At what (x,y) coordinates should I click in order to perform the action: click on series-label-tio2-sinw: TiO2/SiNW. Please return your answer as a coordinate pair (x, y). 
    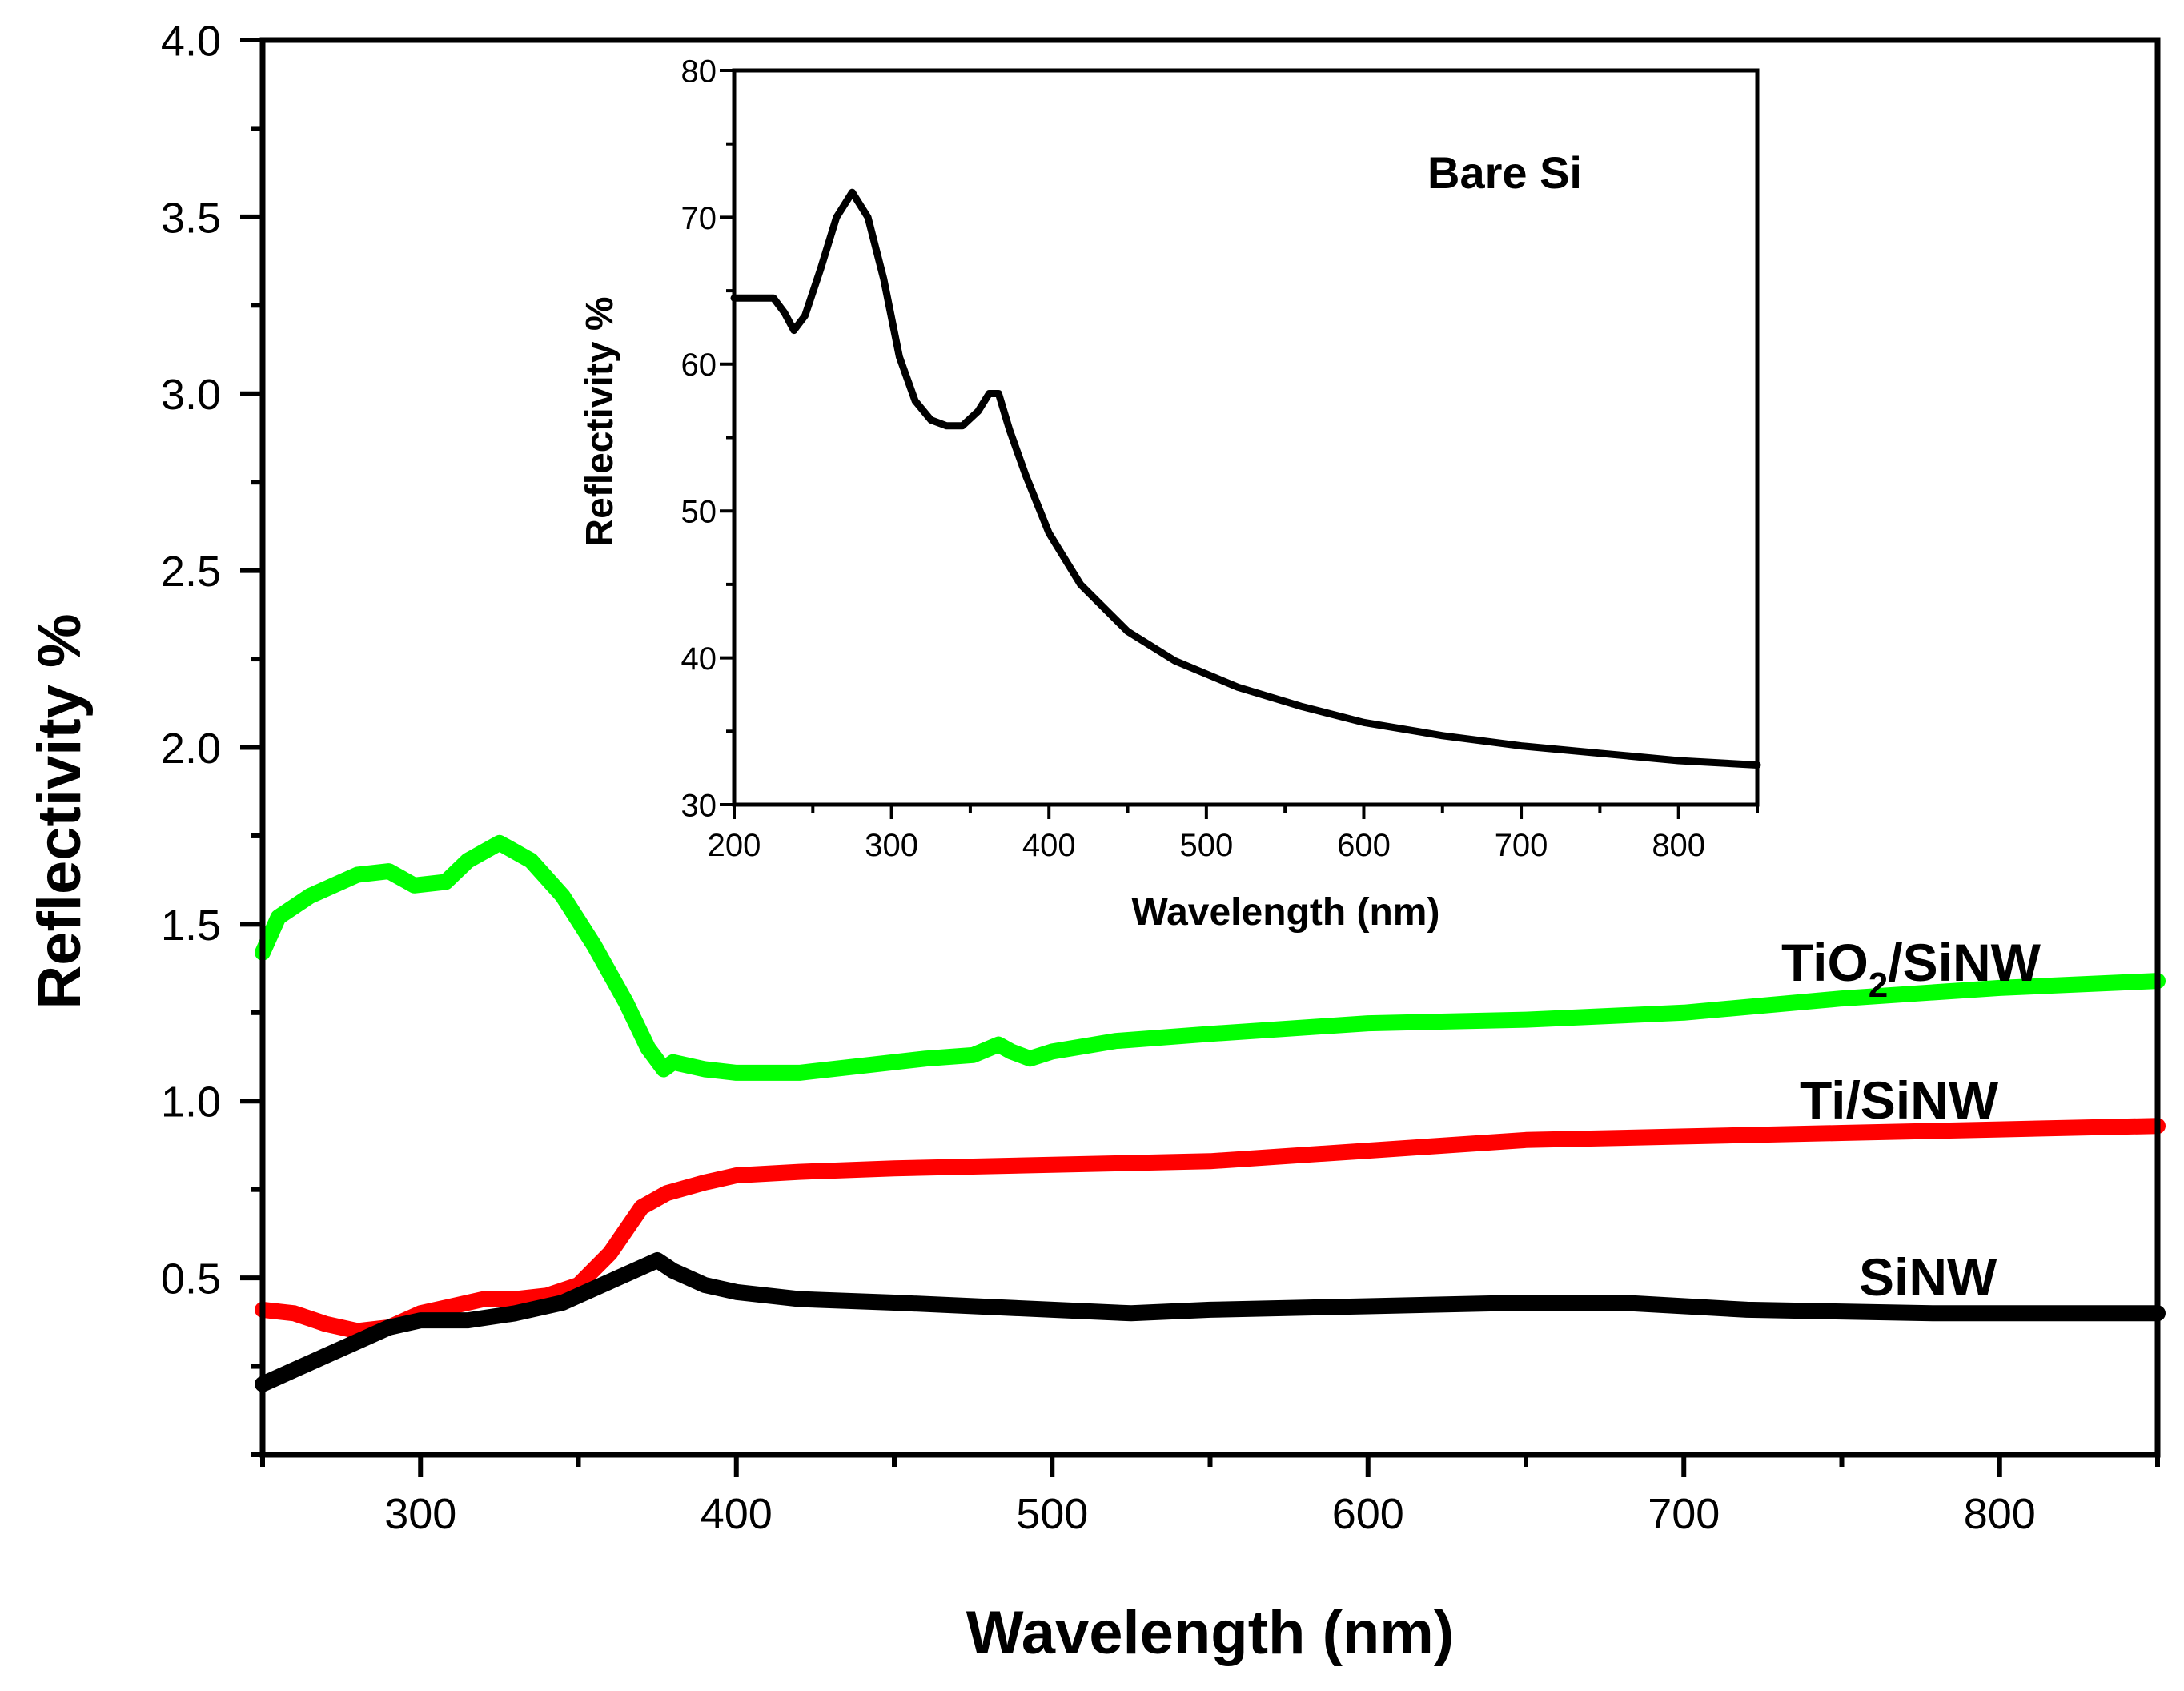
    Looking at the image, I should click on (1911, 969).